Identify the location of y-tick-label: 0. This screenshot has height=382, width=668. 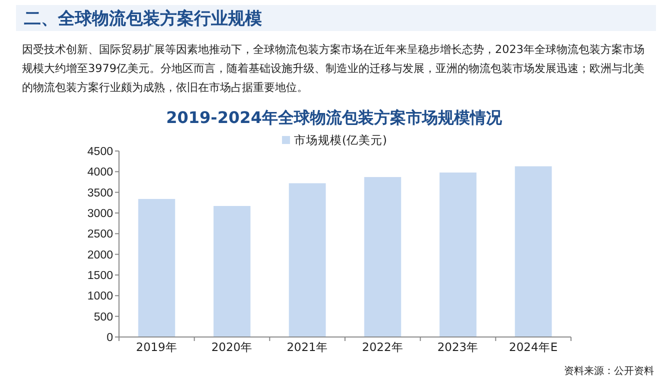
(109, 338).